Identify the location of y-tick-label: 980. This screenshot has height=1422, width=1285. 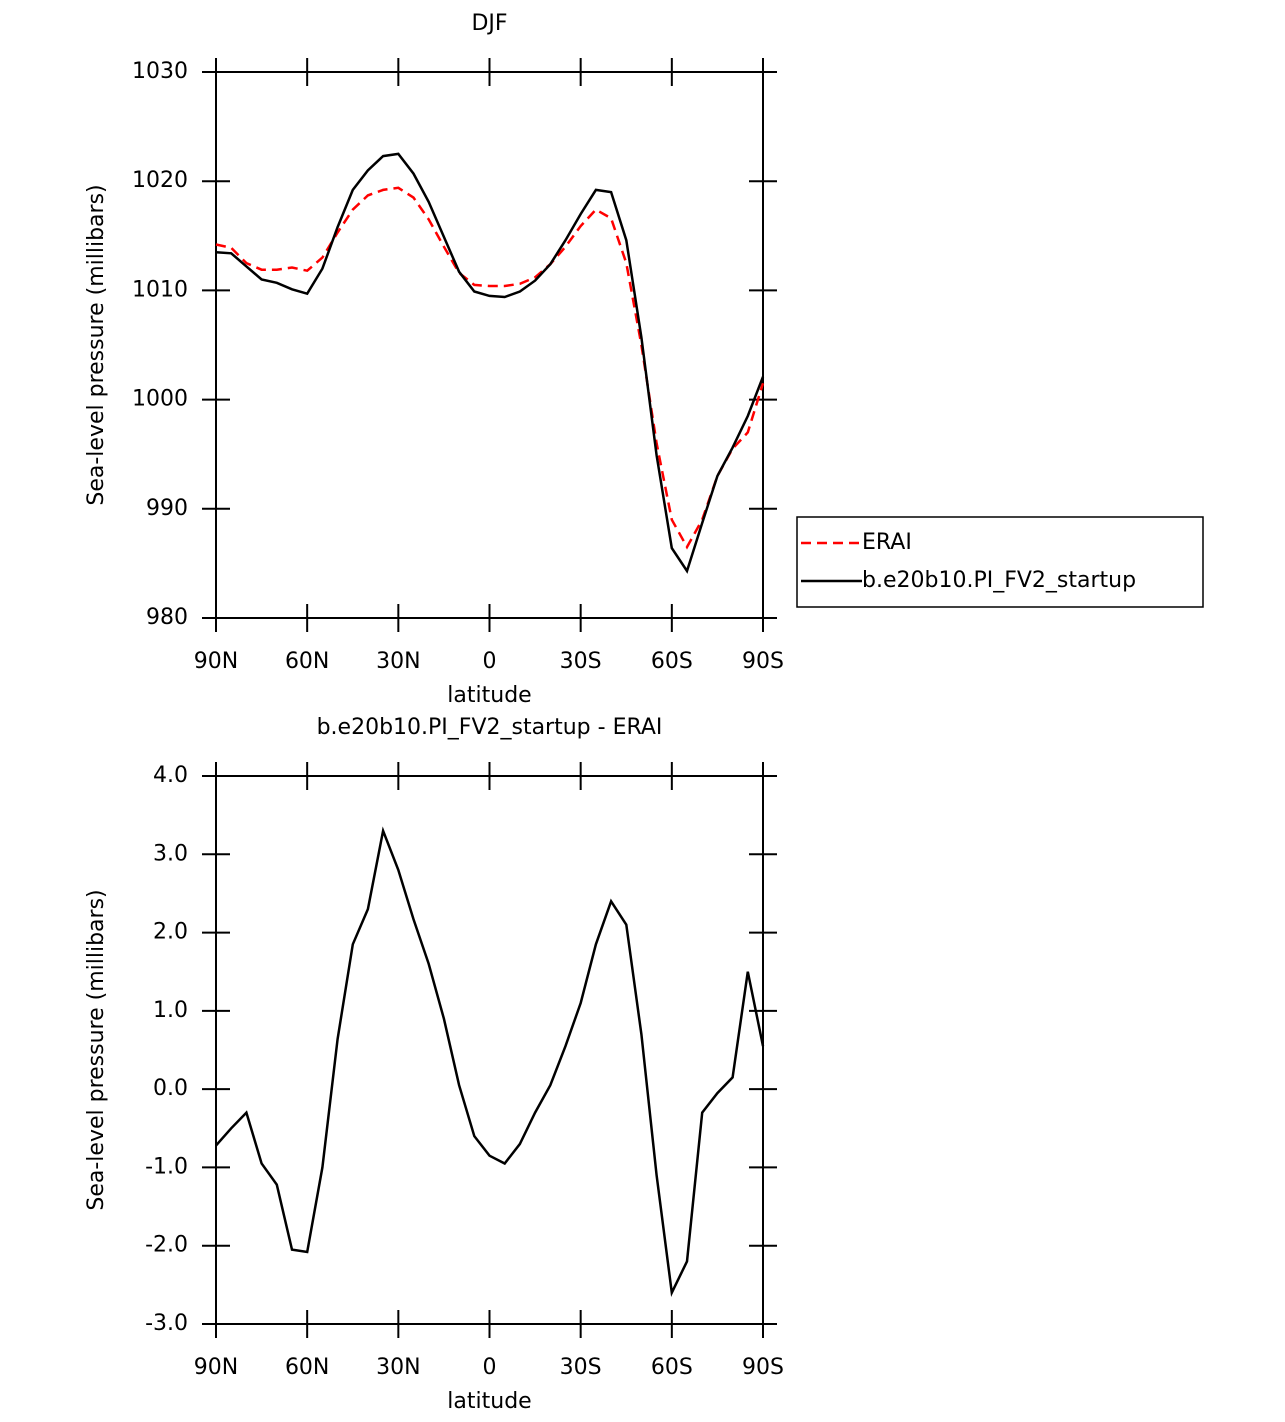
(167, 617).